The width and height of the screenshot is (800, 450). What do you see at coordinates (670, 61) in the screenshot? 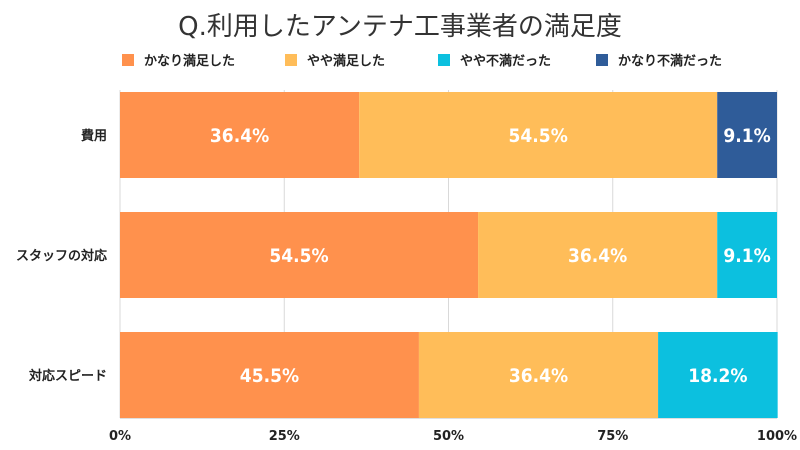
I see `legend-label: かなり不満だった` at bounding box center [670, 61].